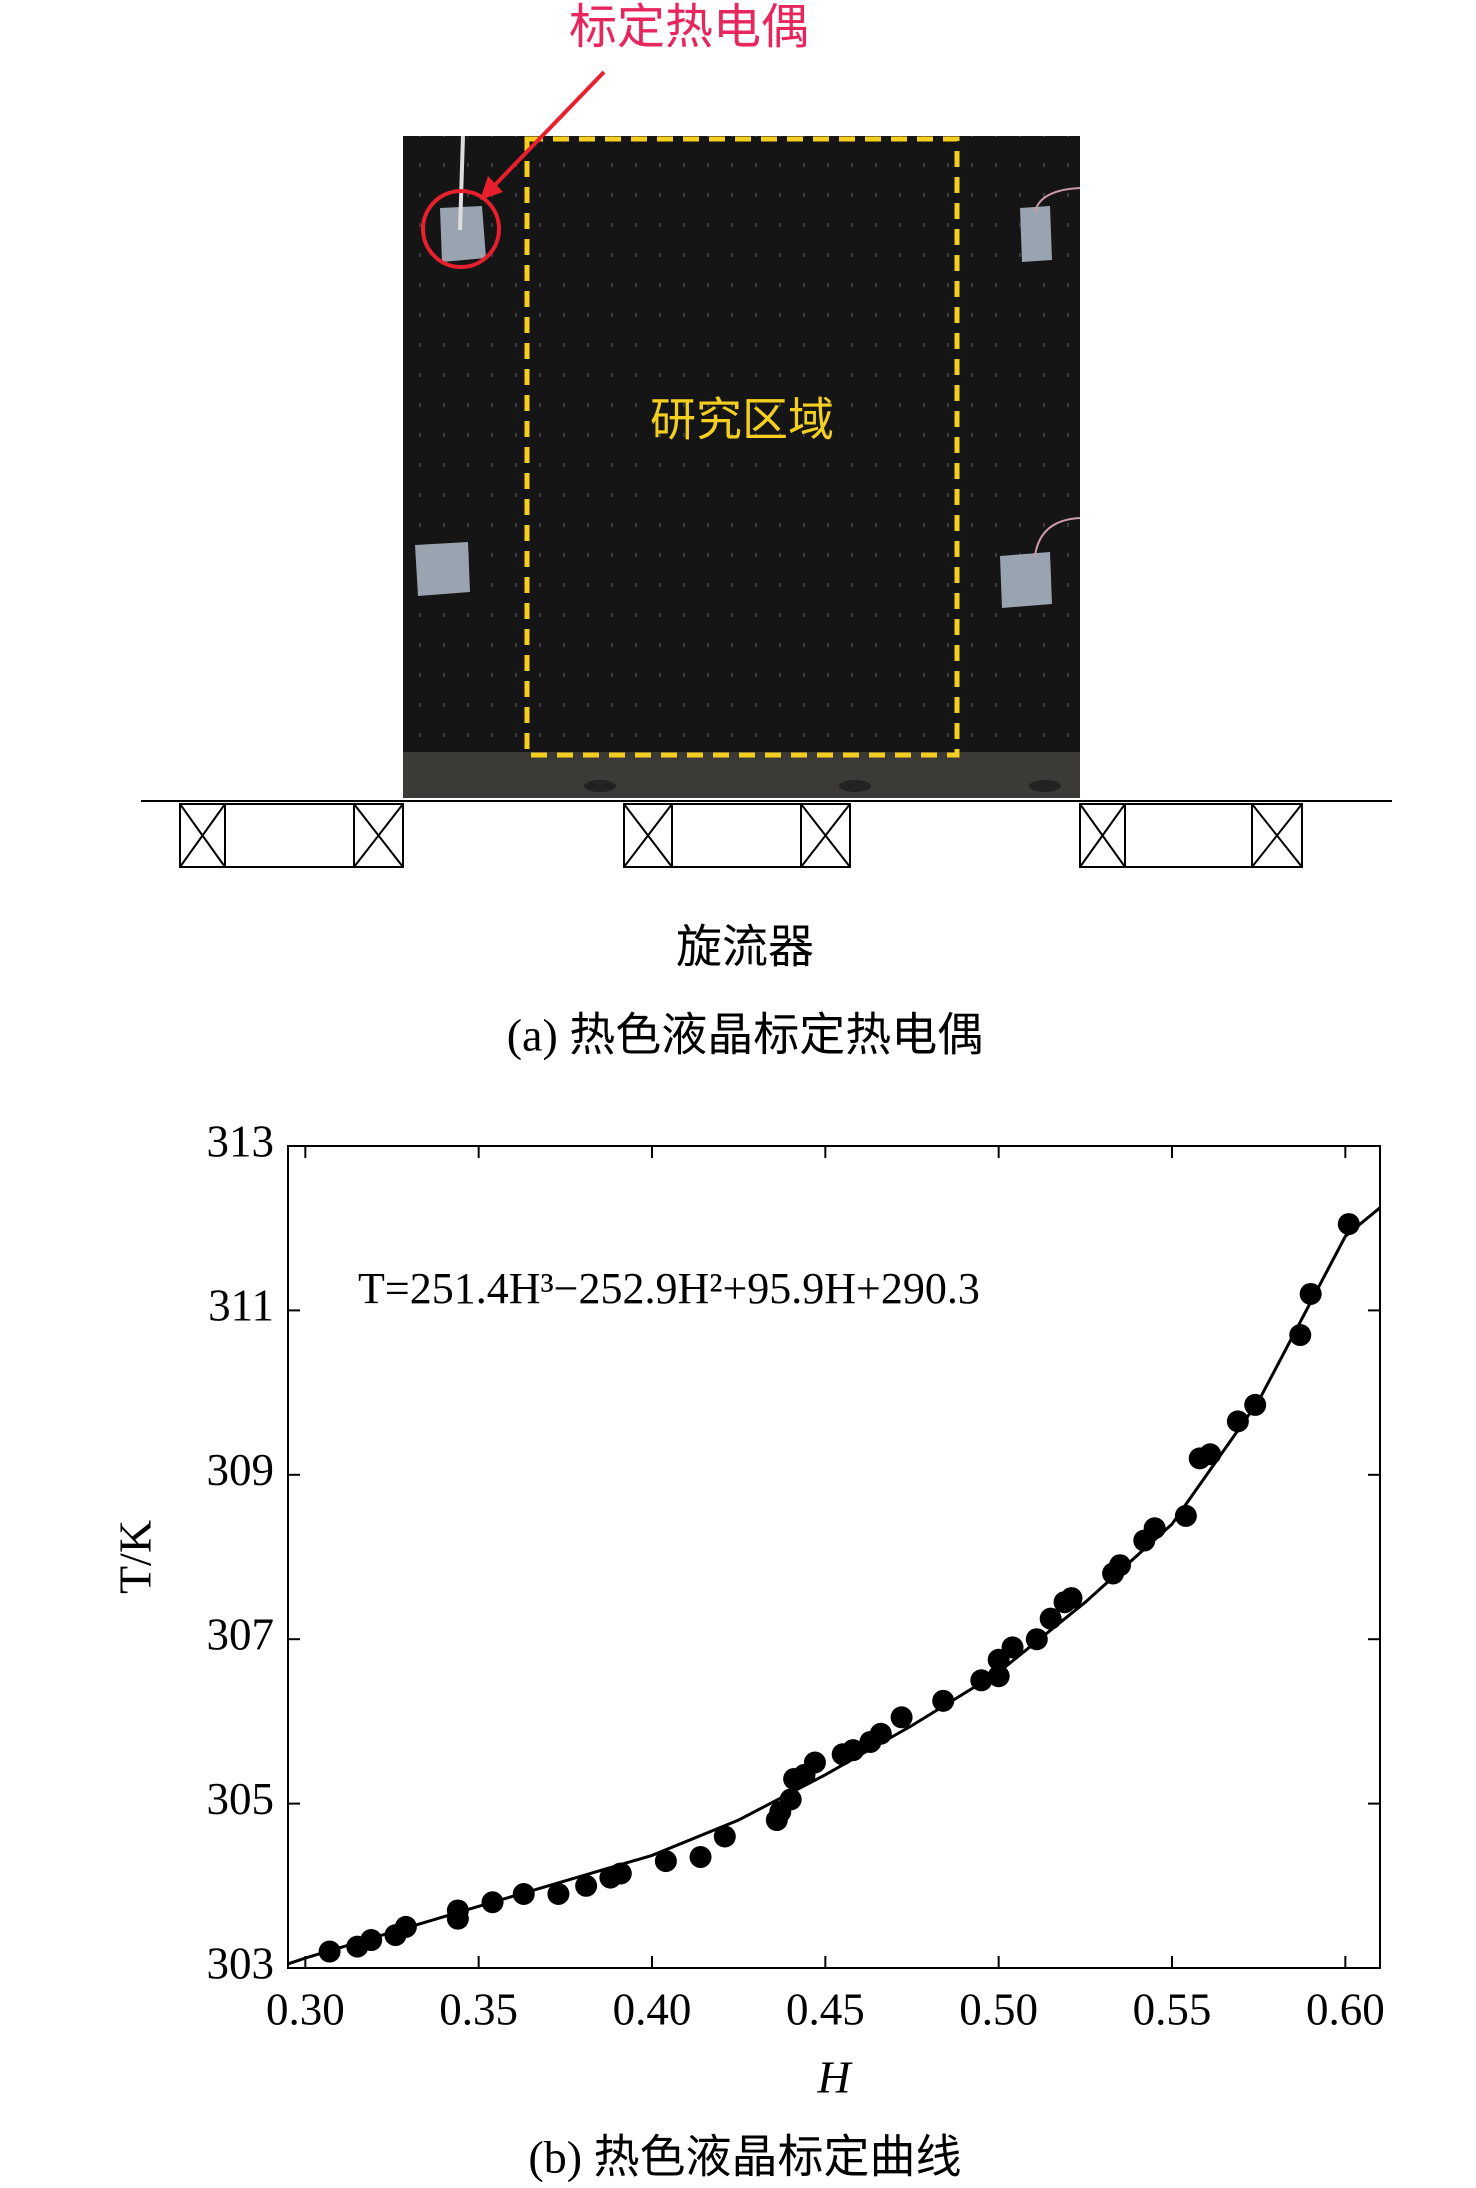  I want to click on x-tick-label: 0.50, so click(998, 2009).